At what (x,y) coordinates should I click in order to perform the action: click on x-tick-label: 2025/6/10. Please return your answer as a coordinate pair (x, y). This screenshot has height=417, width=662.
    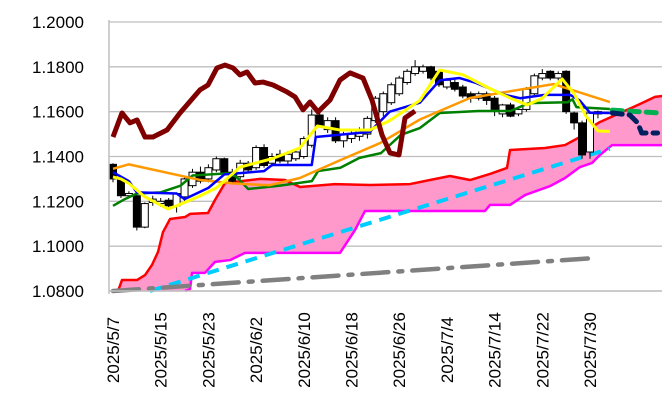
    Looking at the image, I should click on (304, 350).